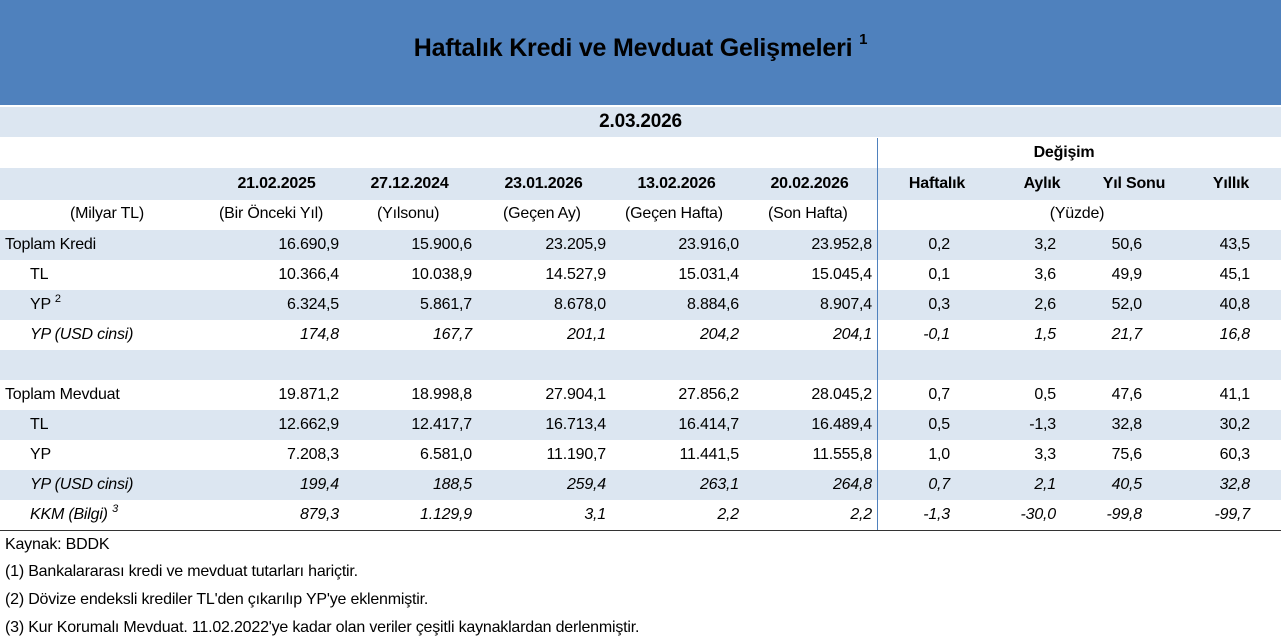  What do you see at coordinates (1134, 183) in the screenshot?
I see `change-header: Yıl Sonu` at bounding box center [1134, 183].